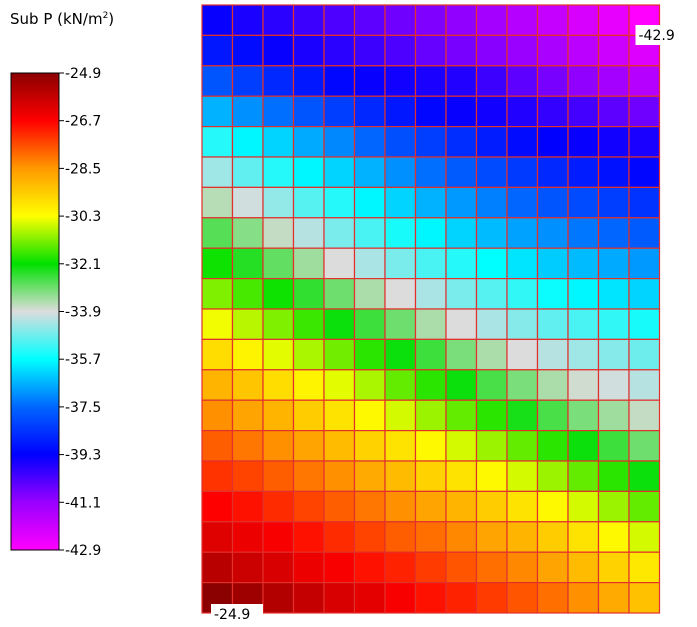  I want to click on colorbar-tick-label: -32.1, so click(83, 265).